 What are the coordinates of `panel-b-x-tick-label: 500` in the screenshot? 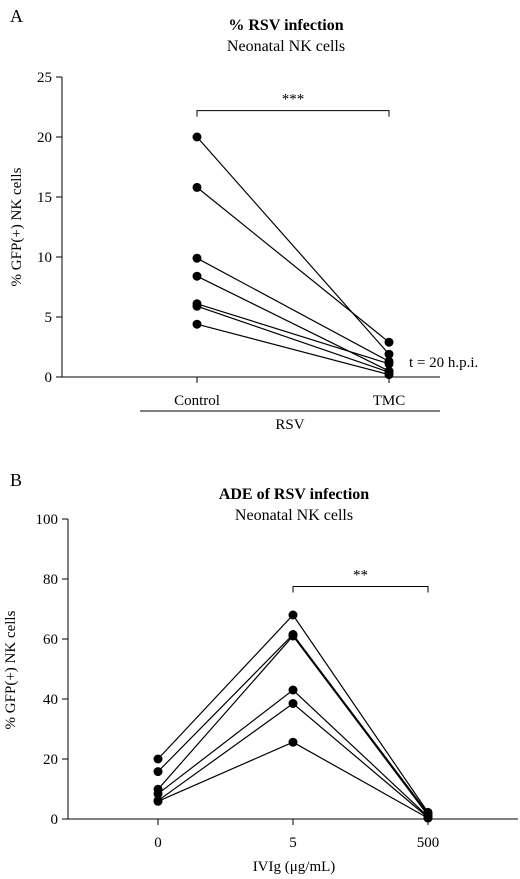 It's located at (428, 843).